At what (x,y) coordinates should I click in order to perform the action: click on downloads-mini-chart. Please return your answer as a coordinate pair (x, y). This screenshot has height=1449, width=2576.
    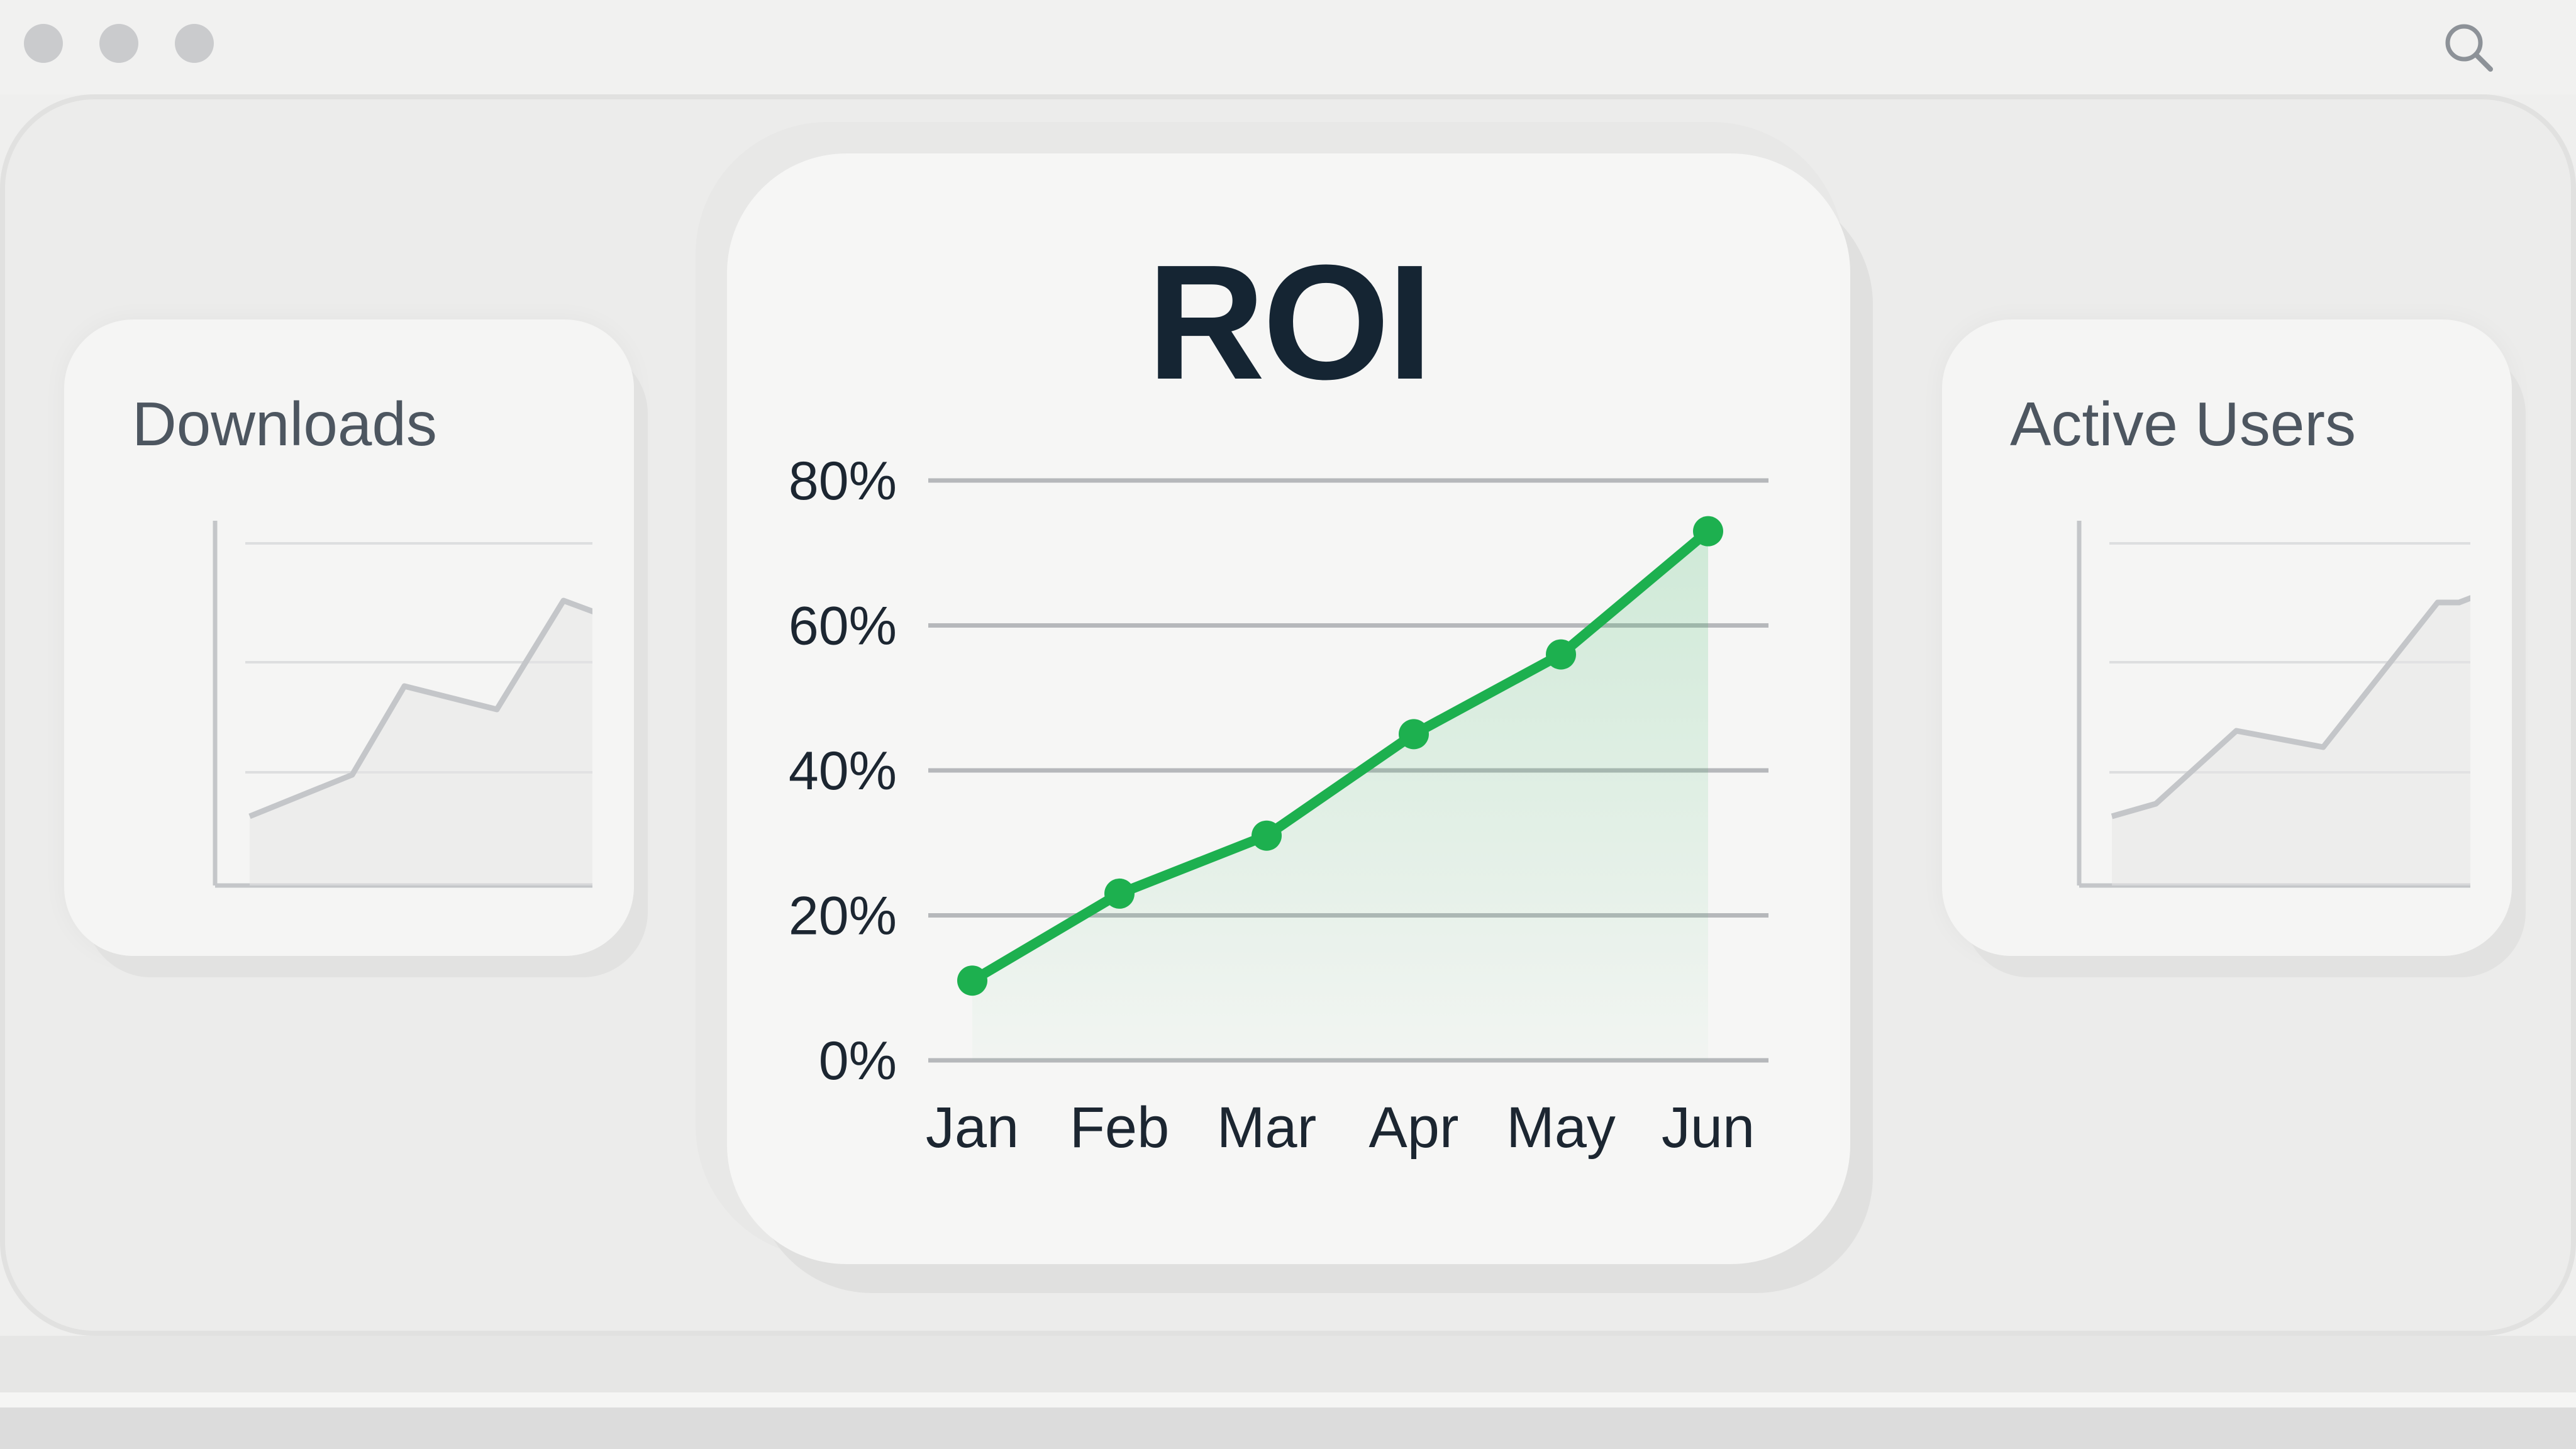
    Looking at the image, I should click on (402, 704).